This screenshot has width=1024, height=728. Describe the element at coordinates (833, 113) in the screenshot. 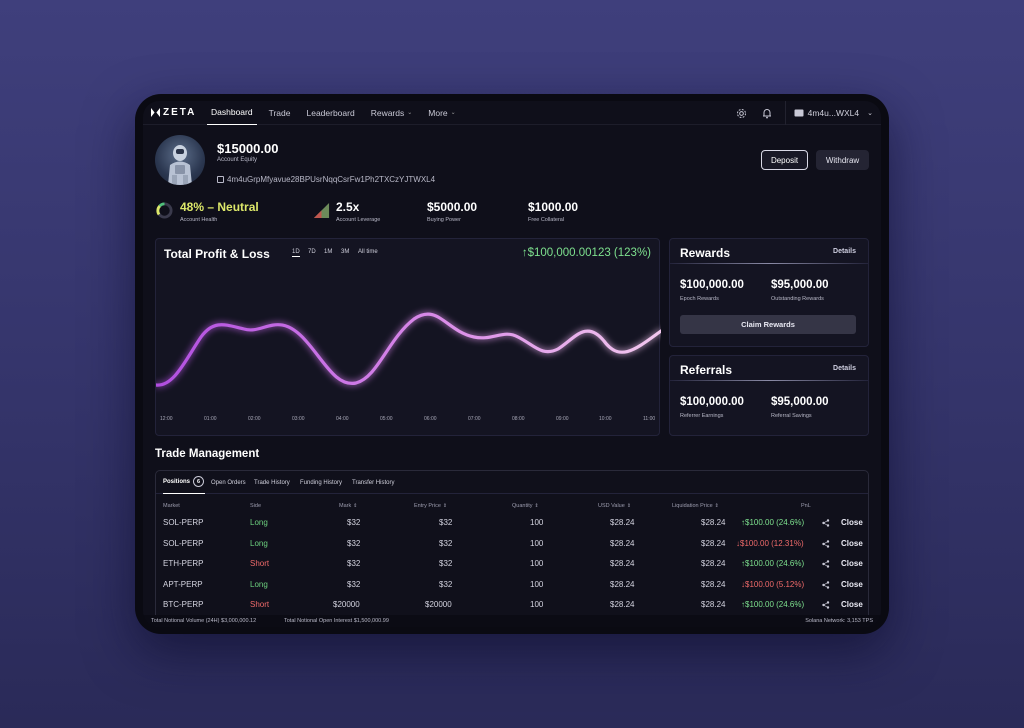

I see `wallet-address: 4m4u...WXL4` at that location.